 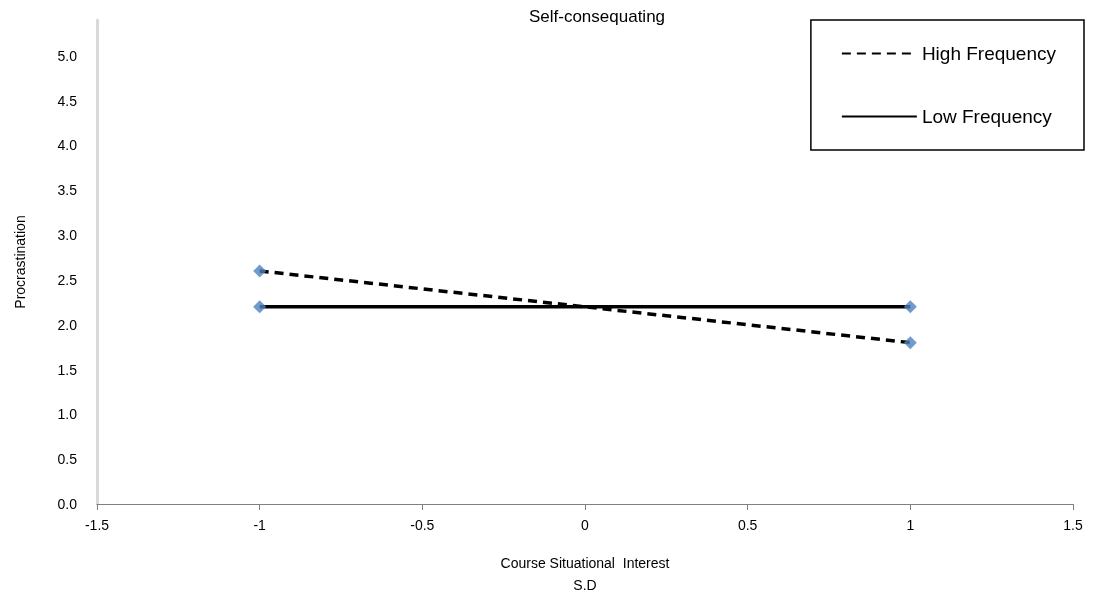 I want to click on x-tick-label: -0.5, so click(x=422, y=525).